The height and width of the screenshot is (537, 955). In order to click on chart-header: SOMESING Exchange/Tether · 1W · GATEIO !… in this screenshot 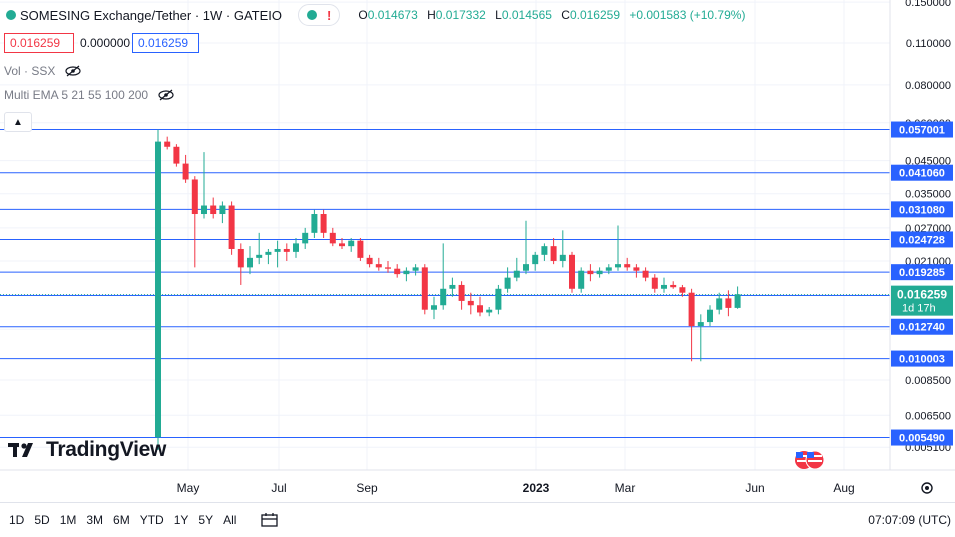, I will do `click(445, 15)`.